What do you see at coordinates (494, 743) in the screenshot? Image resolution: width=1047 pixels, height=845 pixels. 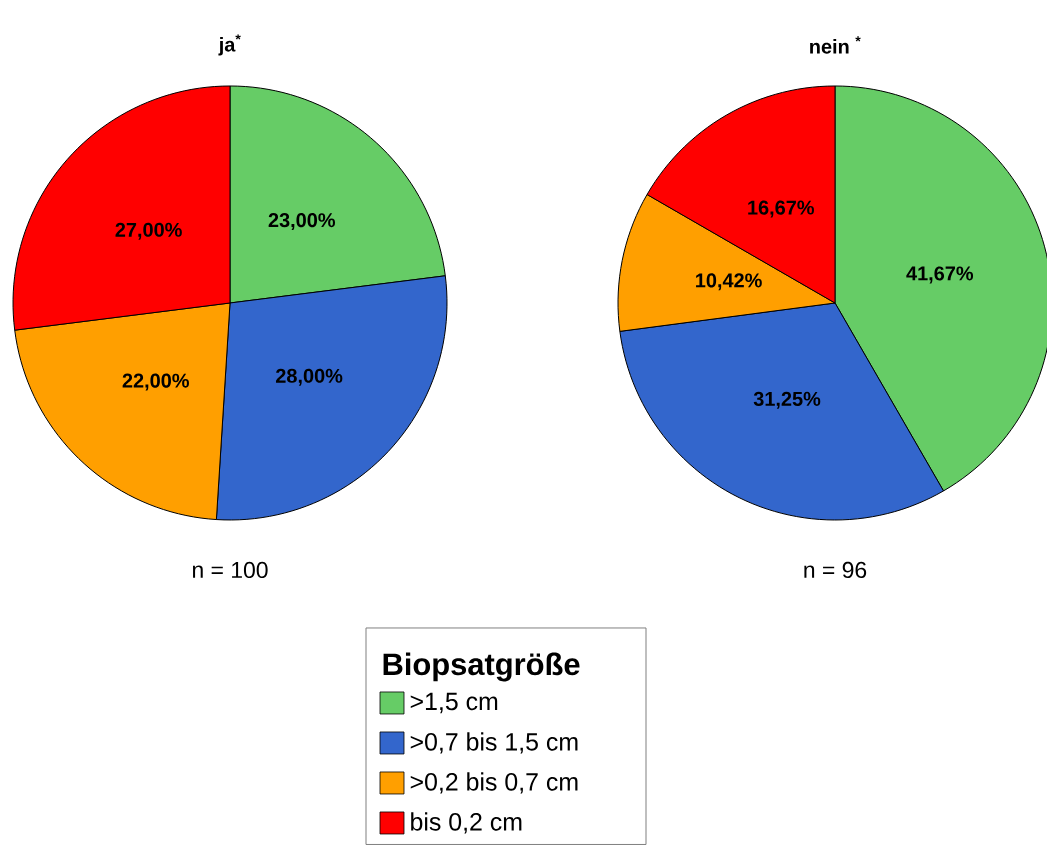 I see `legend-label: >0,7 bis 1,5 cm` at bounding box center [494, 743].